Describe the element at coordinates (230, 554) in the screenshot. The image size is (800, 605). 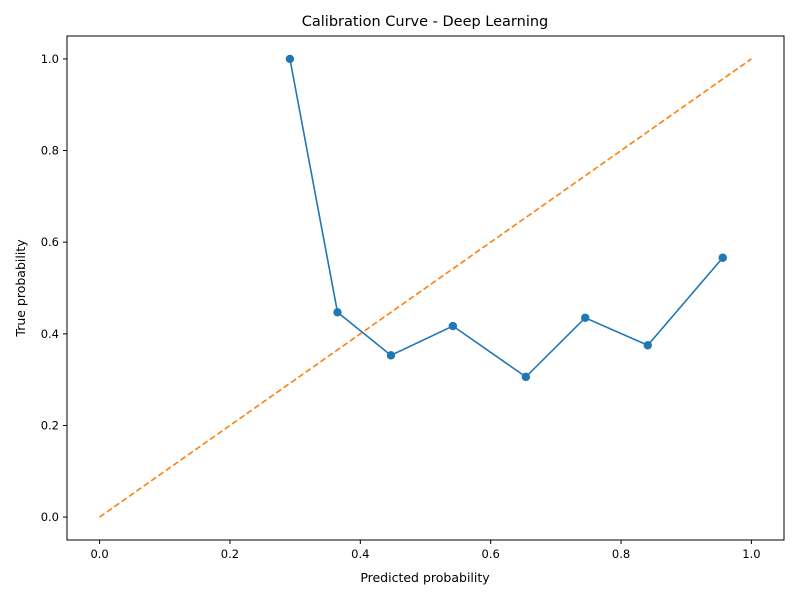
I see `x-tick-label: 0.2` at that location.